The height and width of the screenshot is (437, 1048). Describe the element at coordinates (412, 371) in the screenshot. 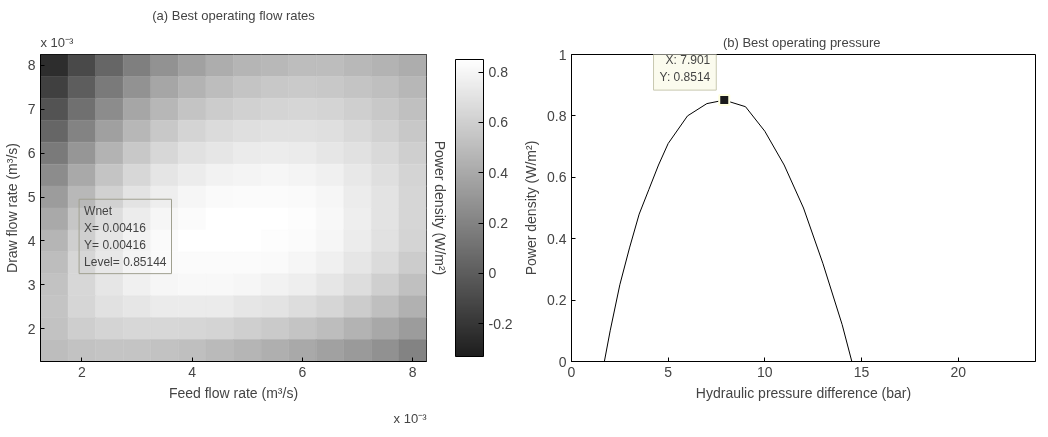

I see `x-tick-label: 8` at that location.